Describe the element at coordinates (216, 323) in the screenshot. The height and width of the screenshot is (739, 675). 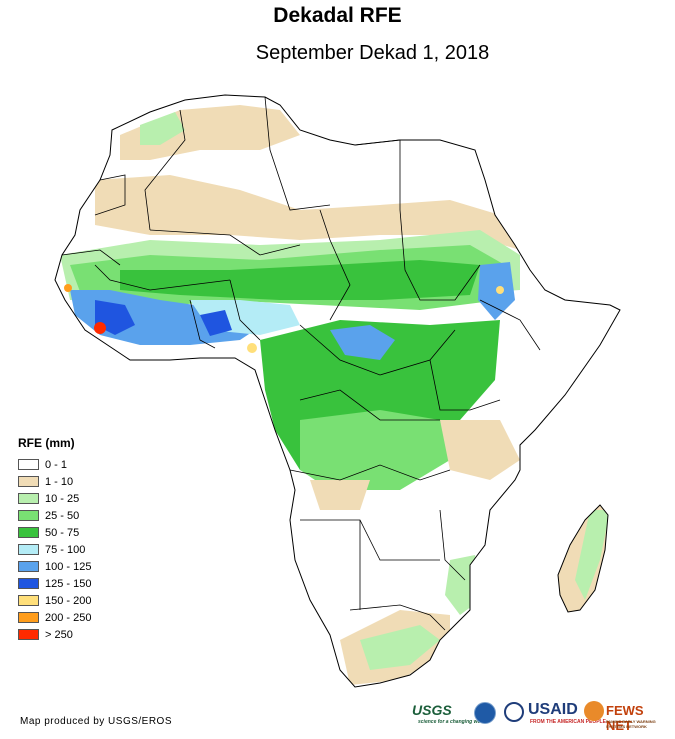
I see `nigeria-very-heavy` at that location.